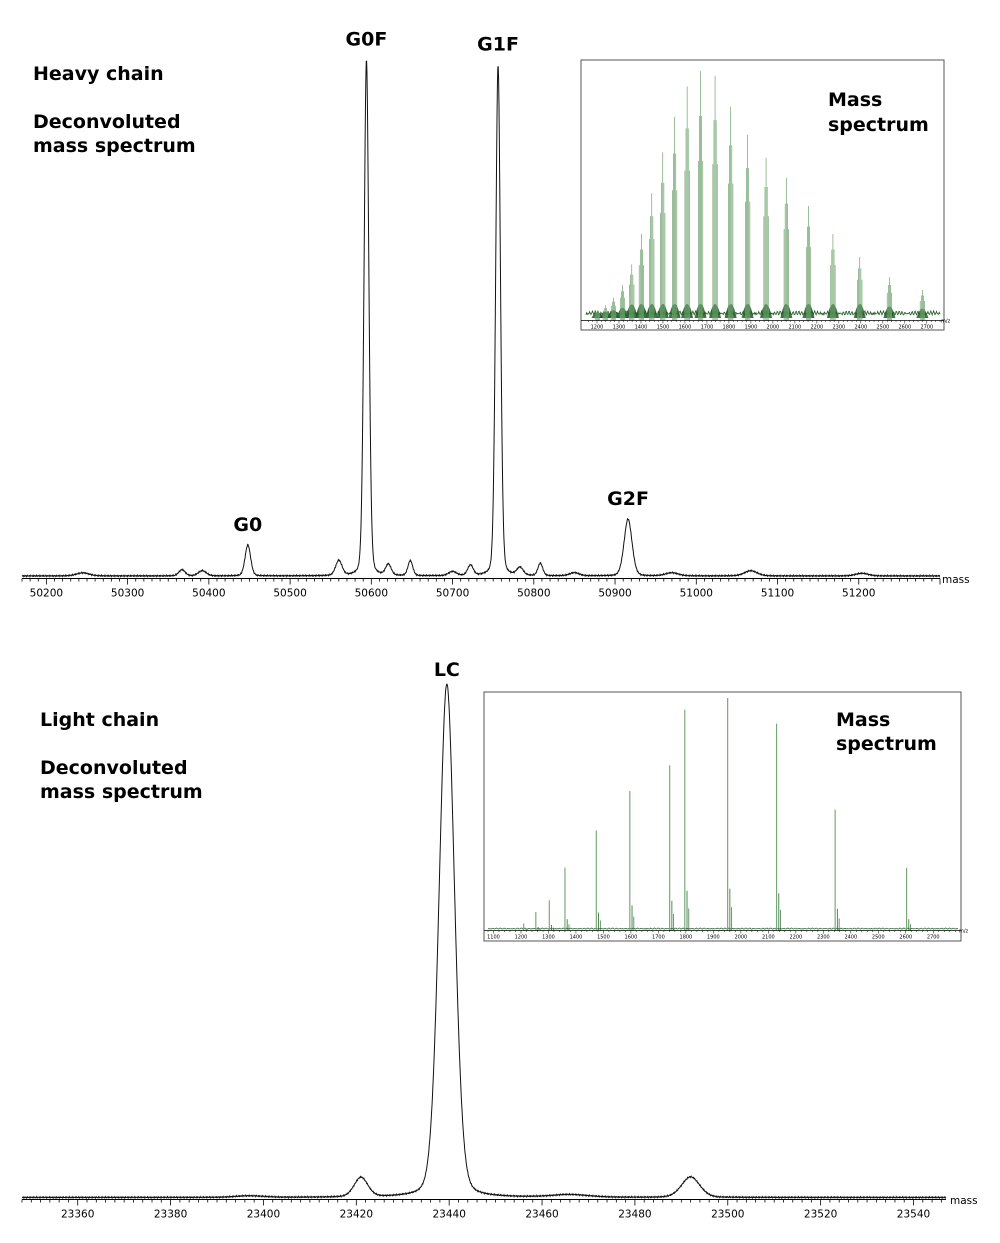 This screenshot has width=1000, height=1243. Describe the element at coordinates (263, 1215) in the screenshot. I see `light-tick-label: 23400` at that location.